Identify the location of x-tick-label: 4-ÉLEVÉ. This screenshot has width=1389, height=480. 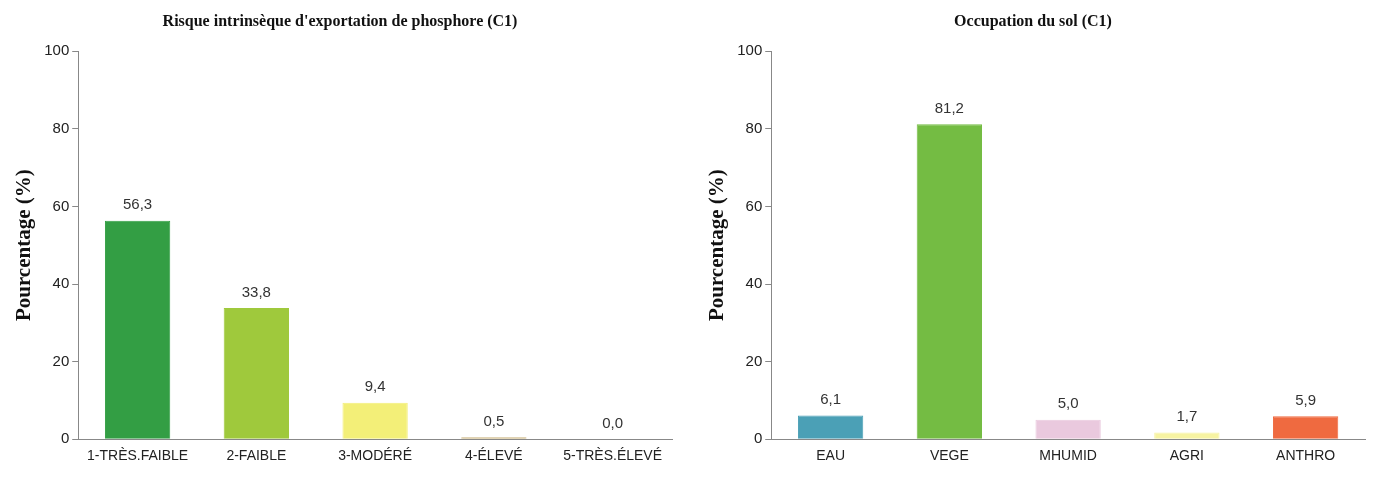
(494, 455).